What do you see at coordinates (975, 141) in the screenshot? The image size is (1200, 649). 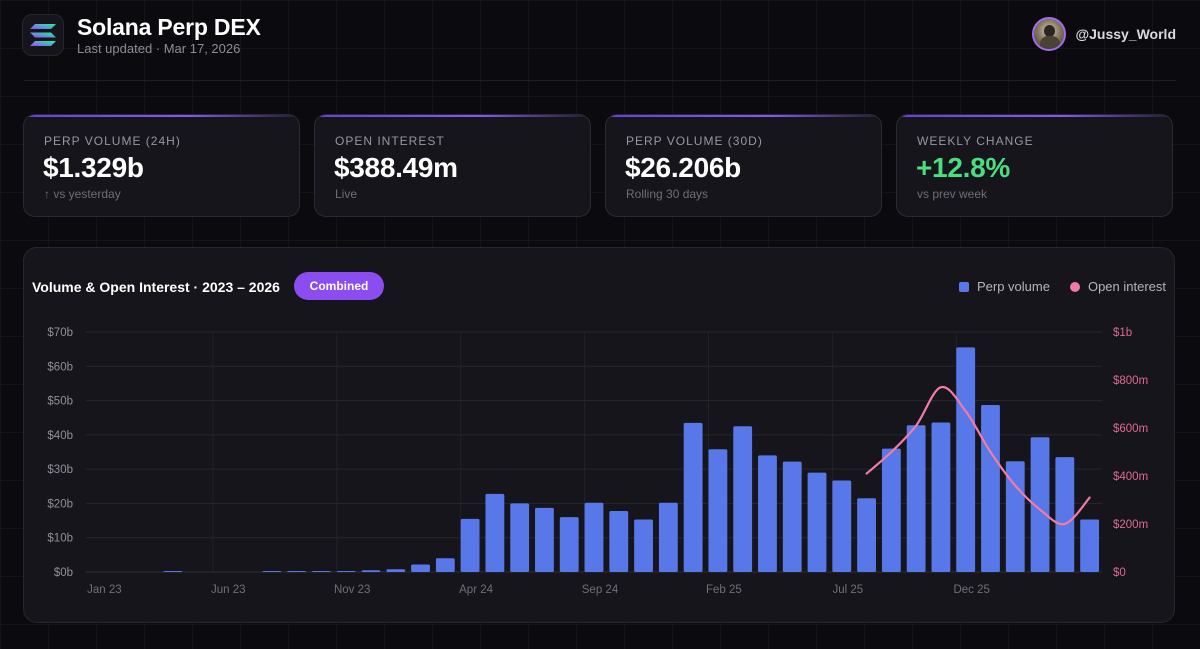 I see `stat-label: WEEKLY CHANGE` at bounding box center [975, 141].